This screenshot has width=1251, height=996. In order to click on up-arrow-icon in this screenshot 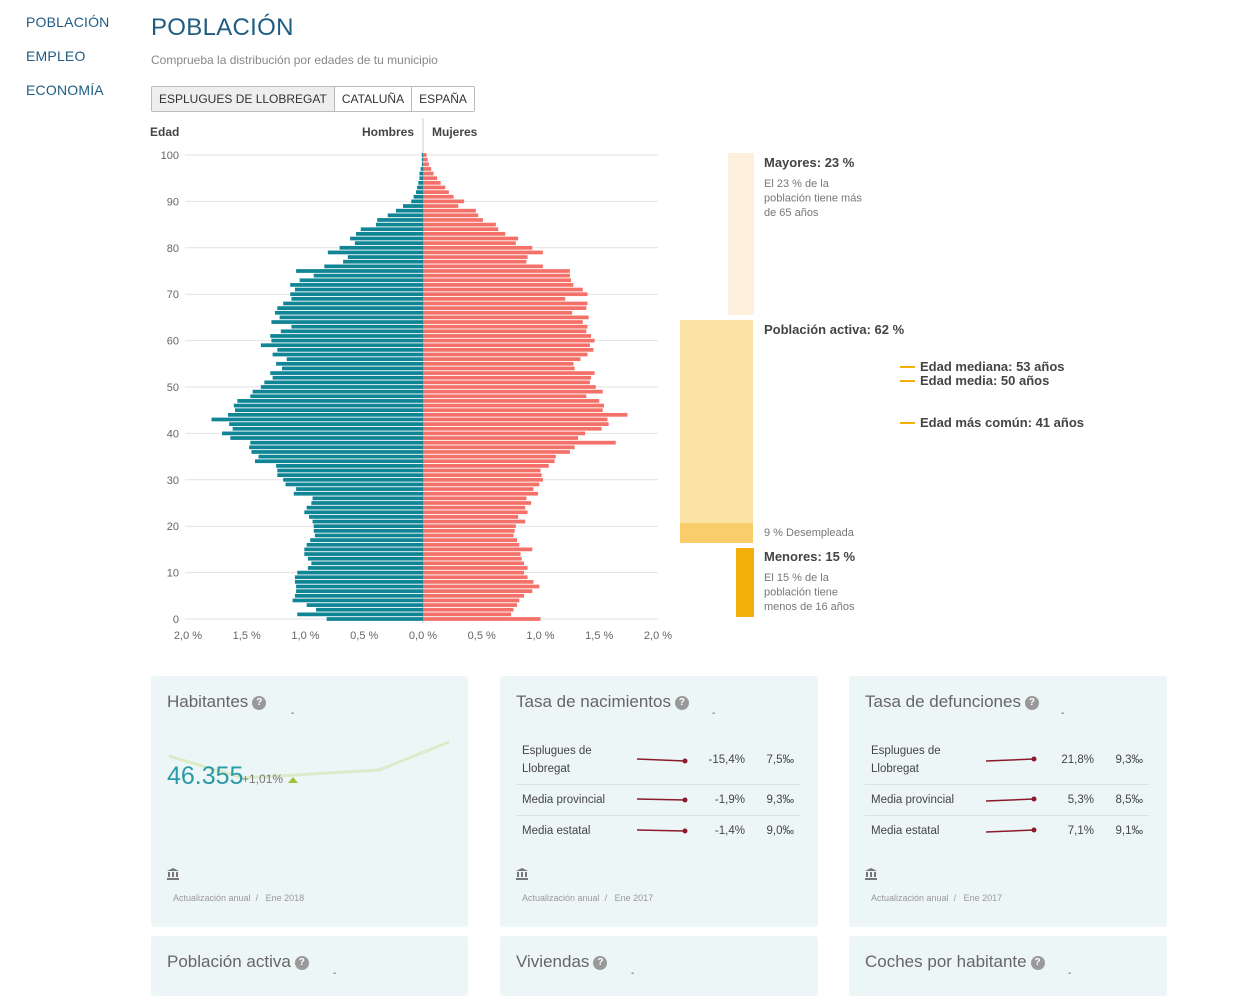, I will do `click(293, 779)`.